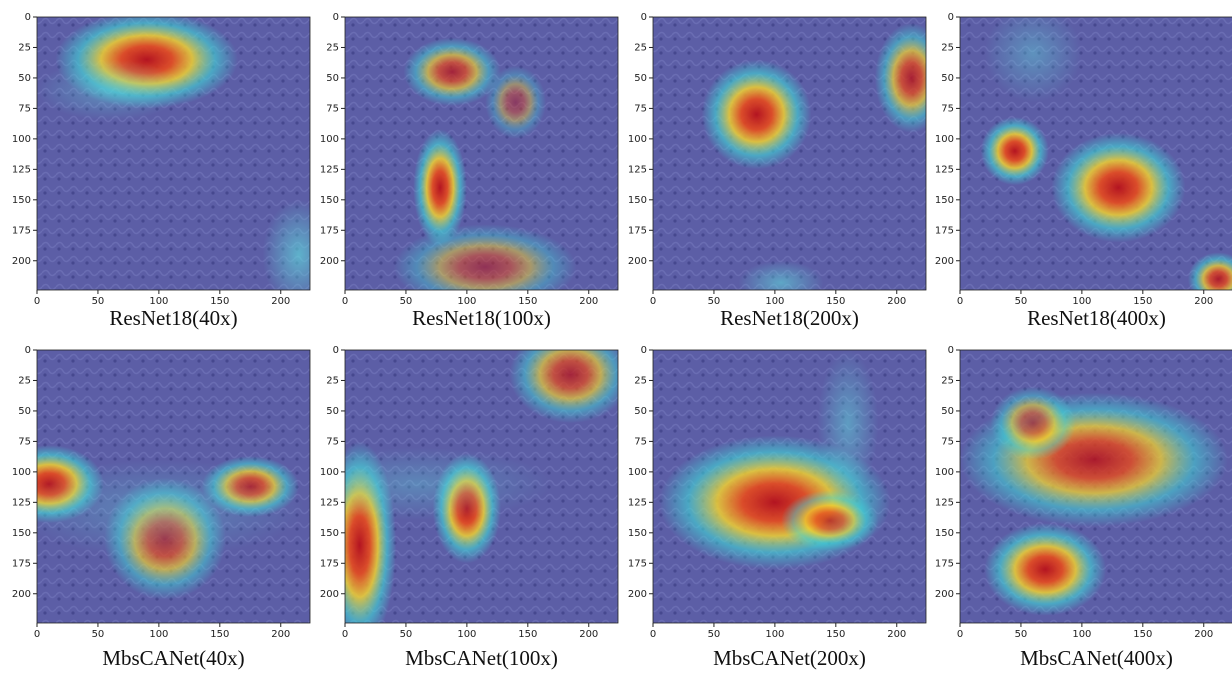 The image size is (1232, 675). What do you see at coordinates (481, 318) in the screenshot?
I see `caption: ResNet18(100x)` at bounding box center [481, 318].